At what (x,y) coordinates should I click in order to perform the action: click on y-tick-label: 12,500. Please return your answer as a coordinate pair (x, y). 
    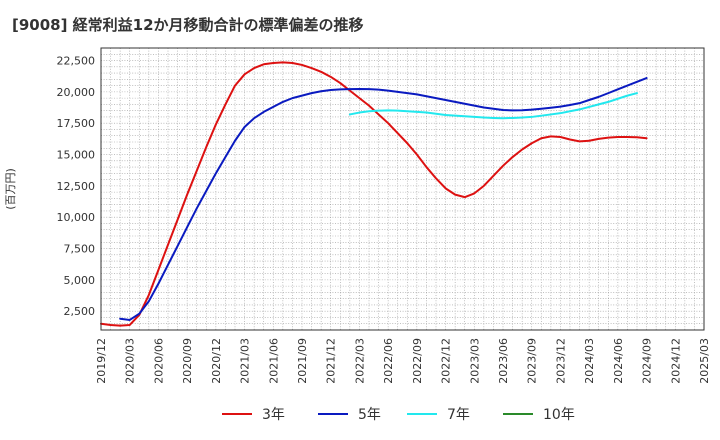
    Looking at the image, I should click on (76, 186).